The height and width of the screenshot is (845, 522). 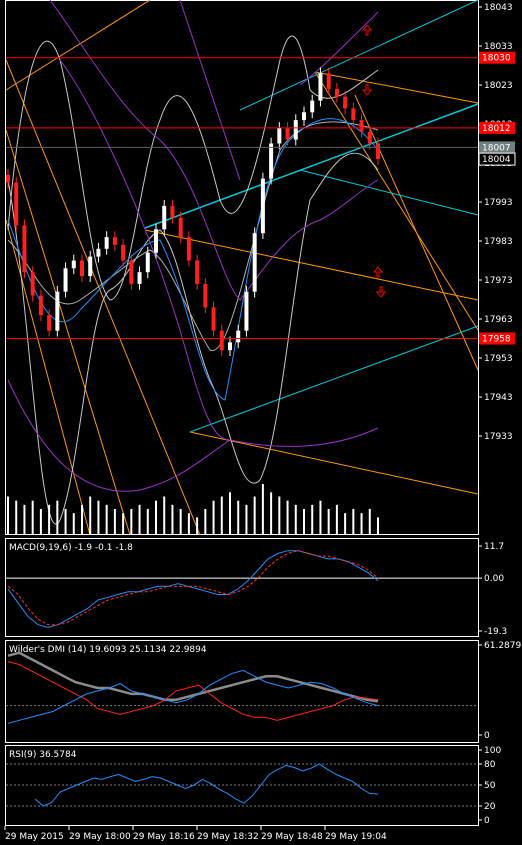 I want to click on price-tag-label: 18012, so click(x=496, y=129).